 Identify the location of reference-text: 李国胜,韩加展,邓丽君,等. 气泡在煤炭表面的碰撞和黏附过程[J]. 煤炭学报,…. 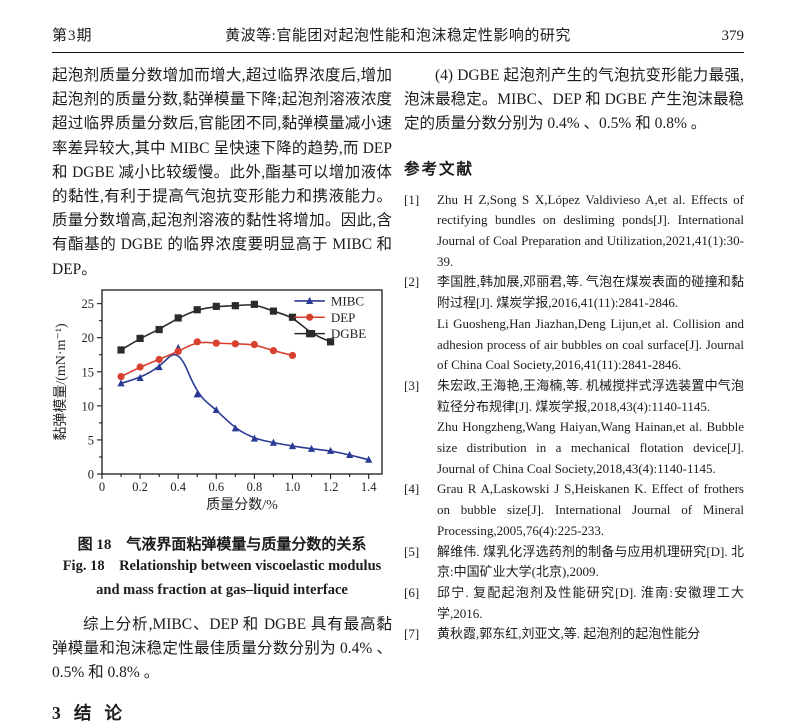
(590, 323).